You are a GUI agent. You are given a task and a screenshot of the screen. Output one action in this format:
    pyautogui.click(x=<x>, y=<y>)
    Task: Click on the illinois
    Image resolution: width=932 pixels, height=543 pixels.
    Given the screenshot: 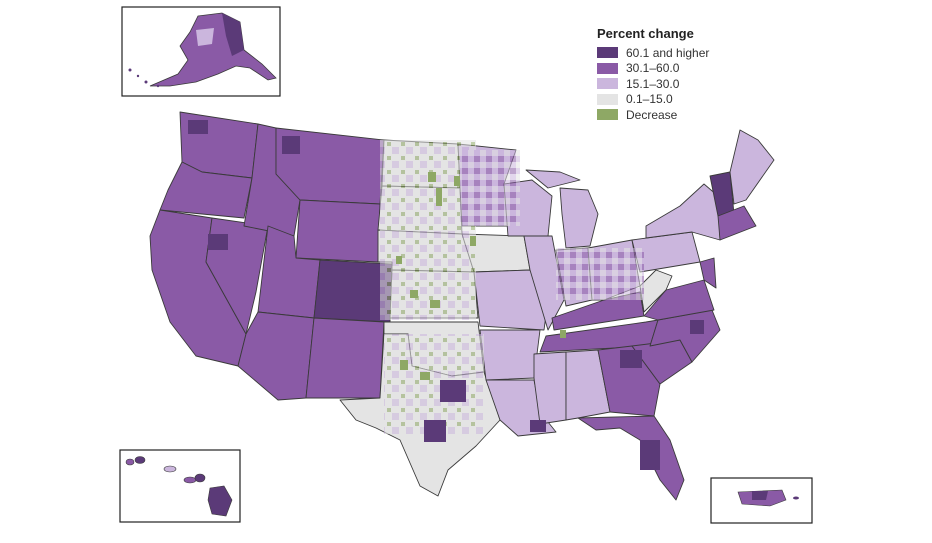 What is the action you would take?
    pyautogui.click(x=544, y=283)
    